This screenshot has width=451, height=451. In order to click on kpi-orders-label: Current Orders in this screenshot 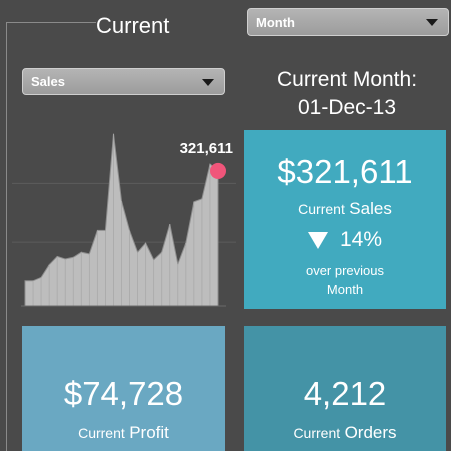, I will do `click(345, 433)`.